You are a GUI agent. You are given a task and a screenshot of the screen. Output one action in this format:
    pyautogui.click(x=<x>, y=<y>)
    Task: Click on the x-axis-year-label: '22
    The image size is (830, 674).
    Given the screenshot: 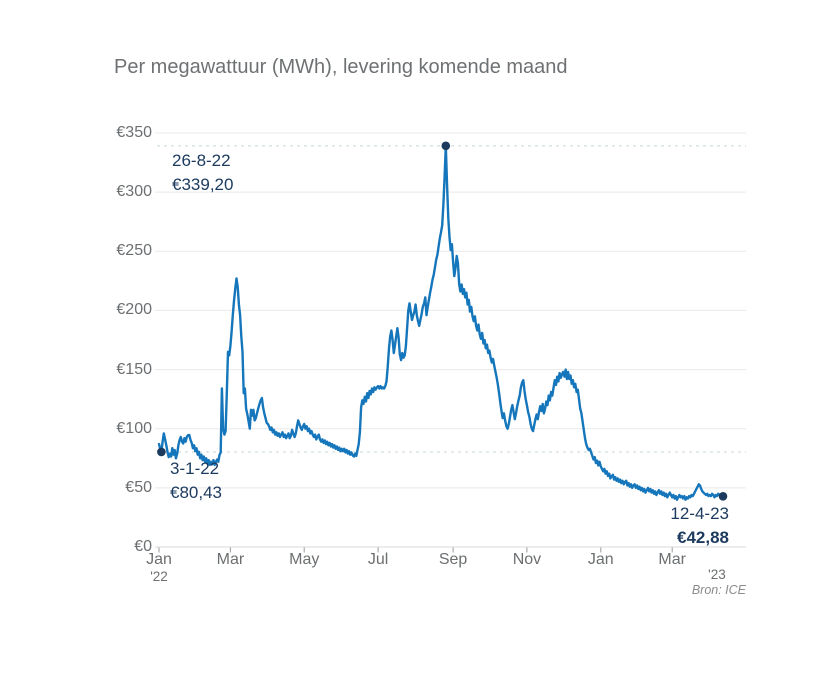 What is the action you would take?
    pyautogui.click(x=159, y=576)
    